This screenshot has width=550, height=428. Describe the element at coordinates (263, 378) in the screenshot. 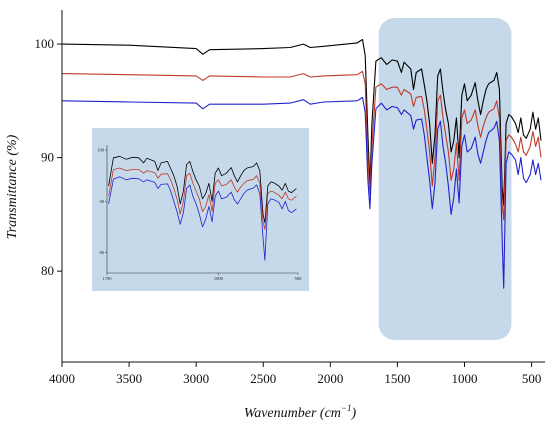

I see `x-tick-label: 2500` at that location.